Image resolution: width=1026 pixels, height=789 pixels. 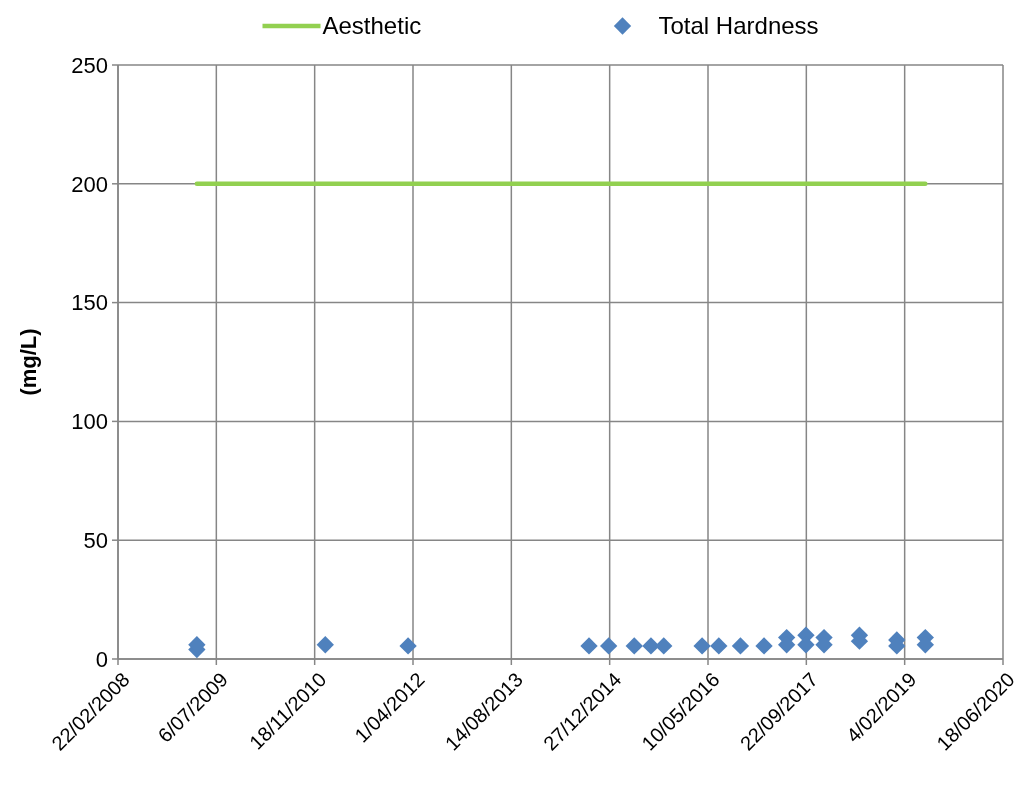 What do you see at coordinates (89, 422) in the screenshot?
I see `y-tick-label: 100` at bounding box center [89, 422].